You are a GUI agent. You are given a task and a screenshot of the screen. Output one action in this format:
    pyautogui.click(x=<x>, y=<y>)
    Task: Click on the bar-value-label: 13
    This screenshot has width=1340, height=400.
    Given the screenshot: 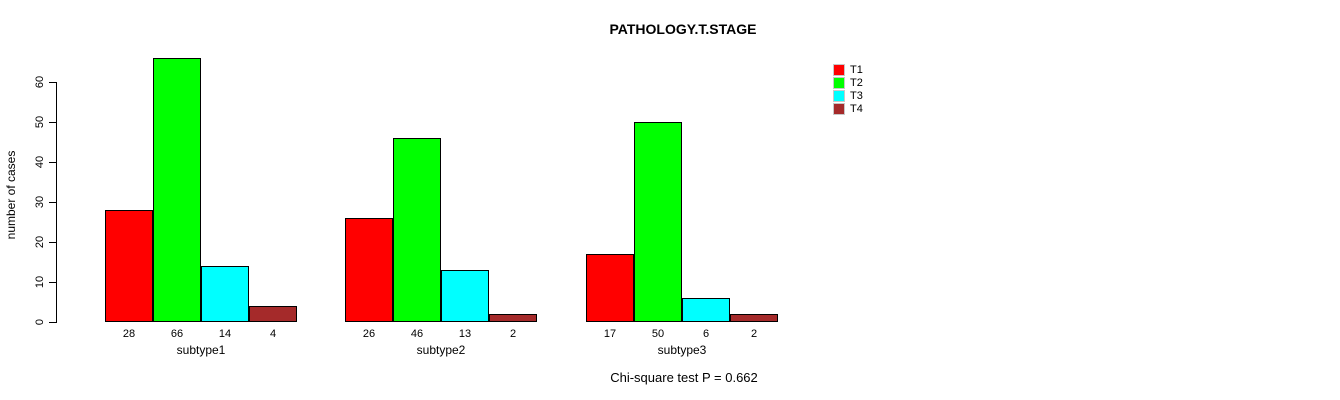 What is the action you would take?
    pyautogui.click(x=465, y=334)
    